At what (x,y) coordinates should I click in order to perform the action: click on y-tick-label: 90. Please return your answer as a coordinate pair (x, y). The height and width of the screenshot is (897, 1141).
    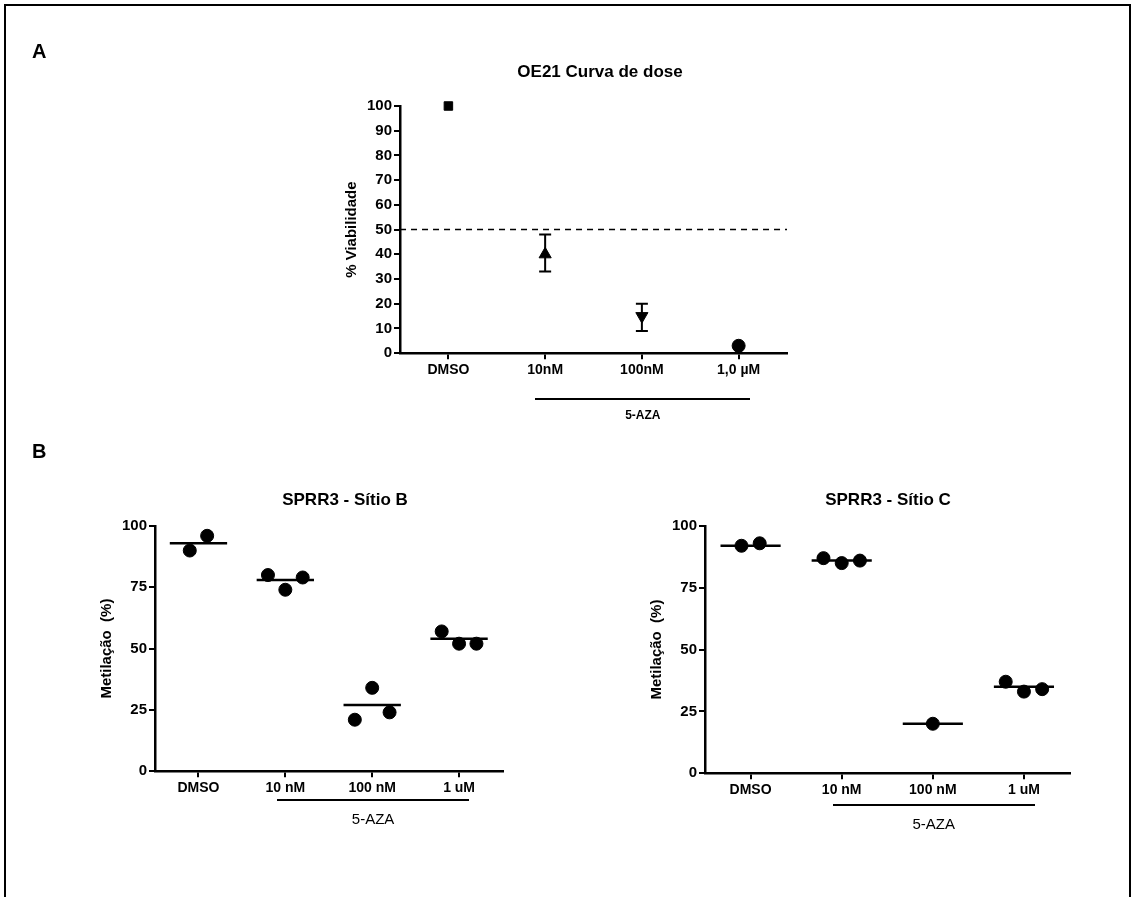
    Looking at the image, I should click on (384, 129).